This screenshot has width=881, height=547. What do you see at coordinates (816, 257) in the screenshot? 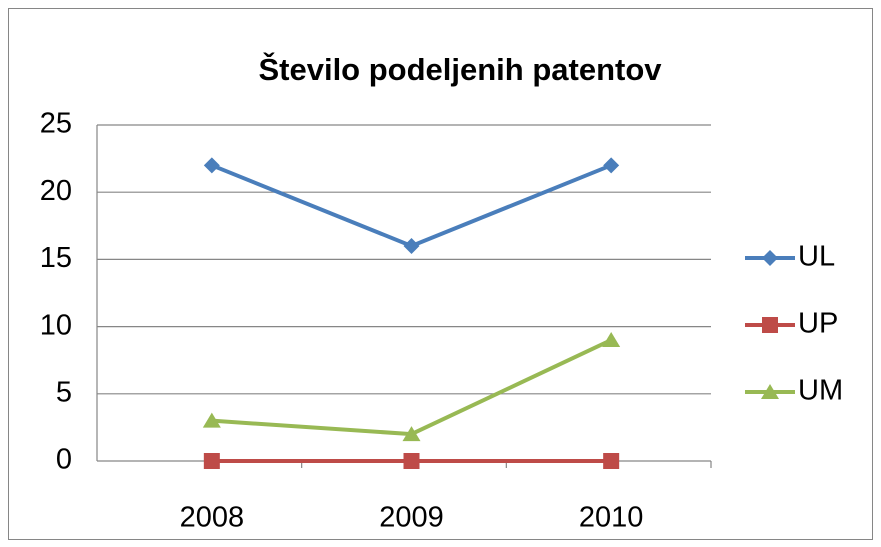
I see `legend-label: UL` at bounding box center [816, 257].